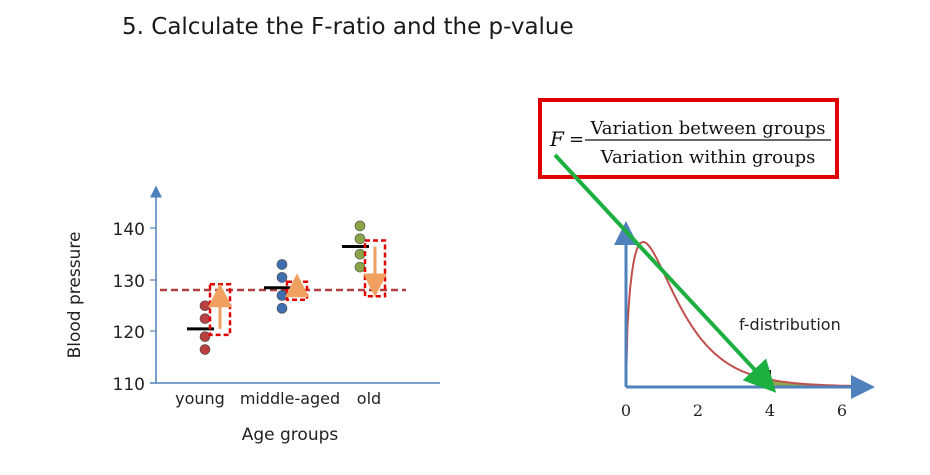 This screenshot has height=475, width=930. I want to click on formula-f-symbol: F, so click(557, 139).